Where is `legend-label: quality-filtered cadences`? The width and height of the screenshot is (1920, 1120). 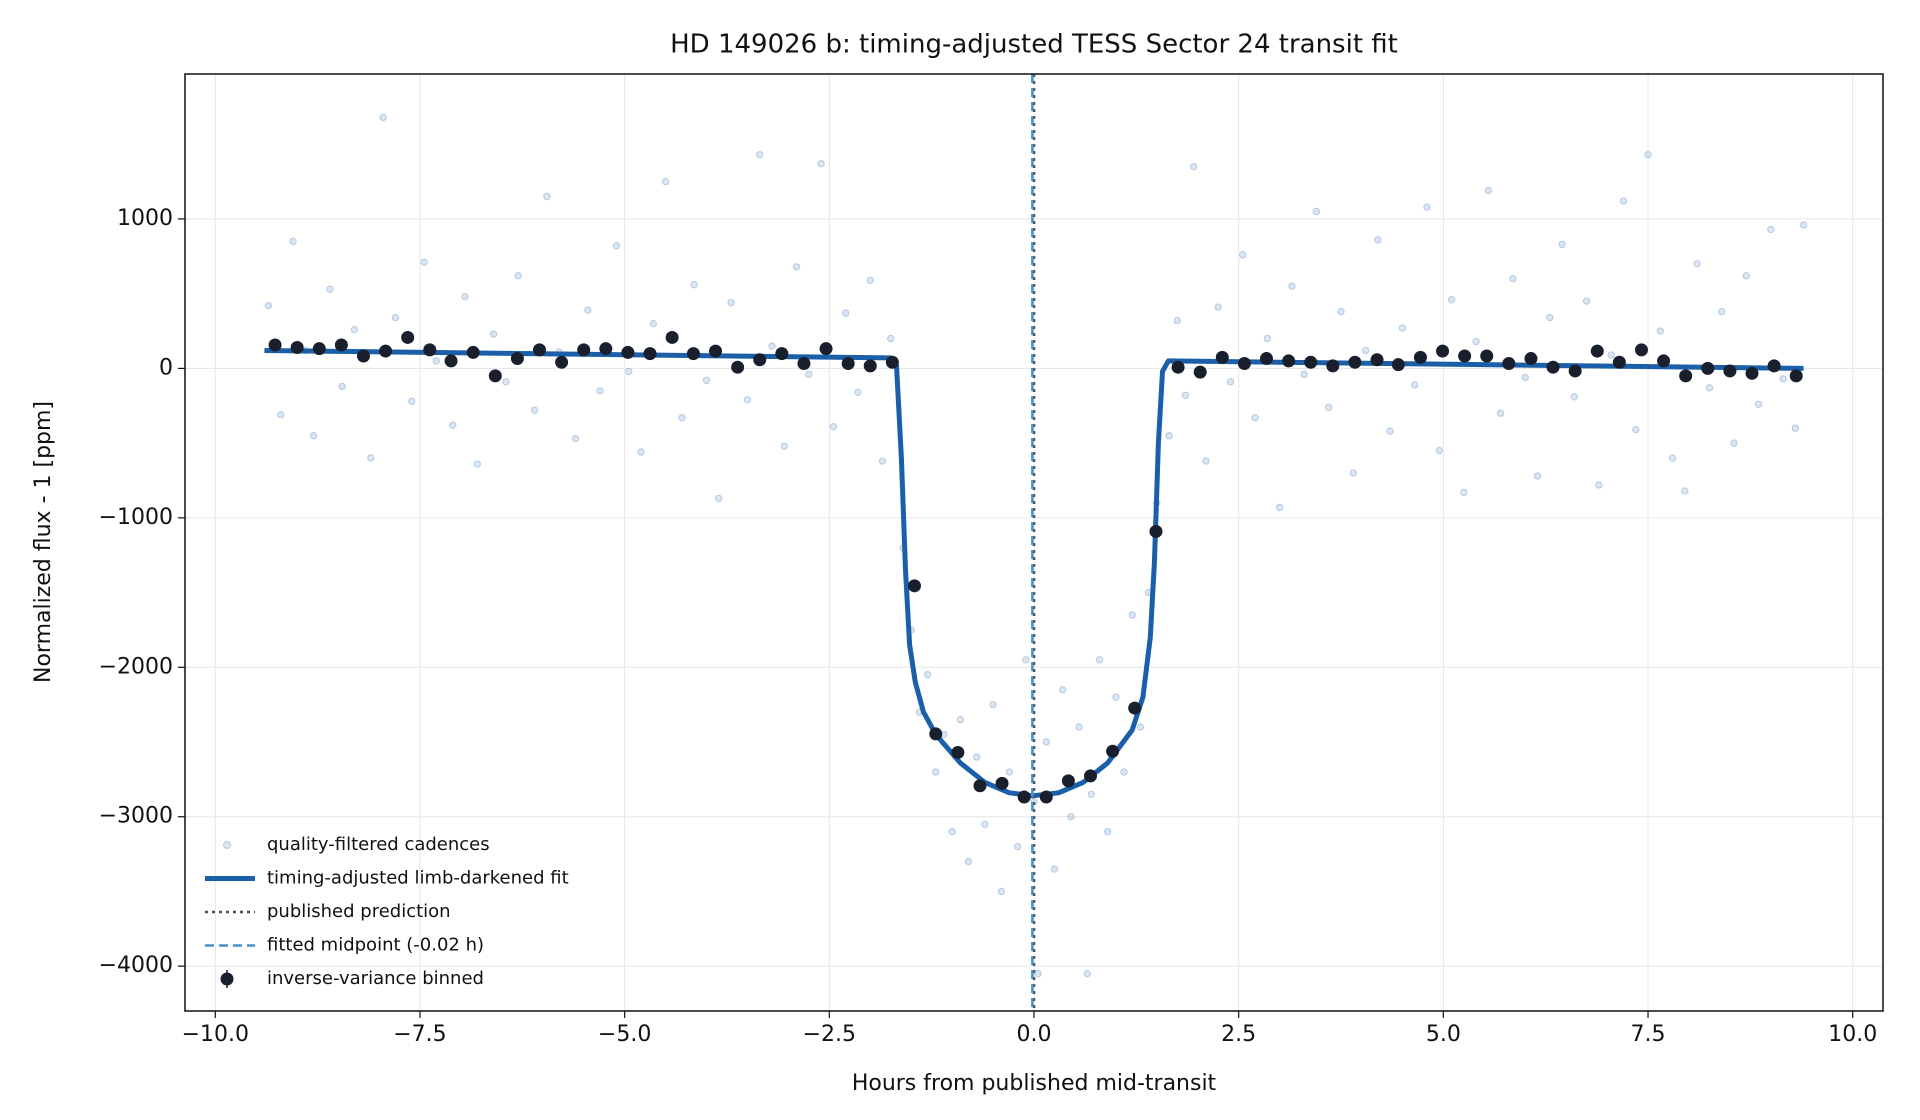
legend-label: quality-filtered cadences is located at coordinates (378, 844).